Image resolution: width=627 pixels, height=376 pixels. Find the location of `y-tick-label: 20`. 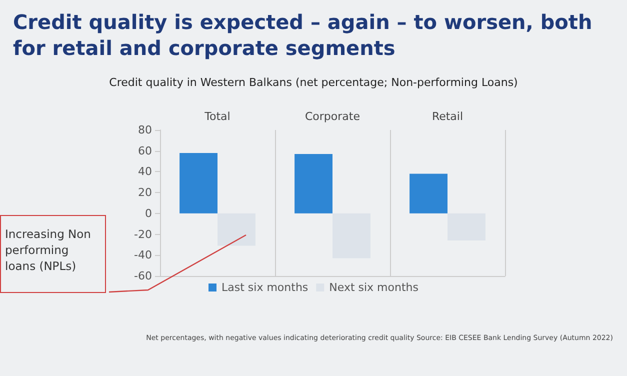

y-tick-label: 20 is located at coordinates (145, 193).